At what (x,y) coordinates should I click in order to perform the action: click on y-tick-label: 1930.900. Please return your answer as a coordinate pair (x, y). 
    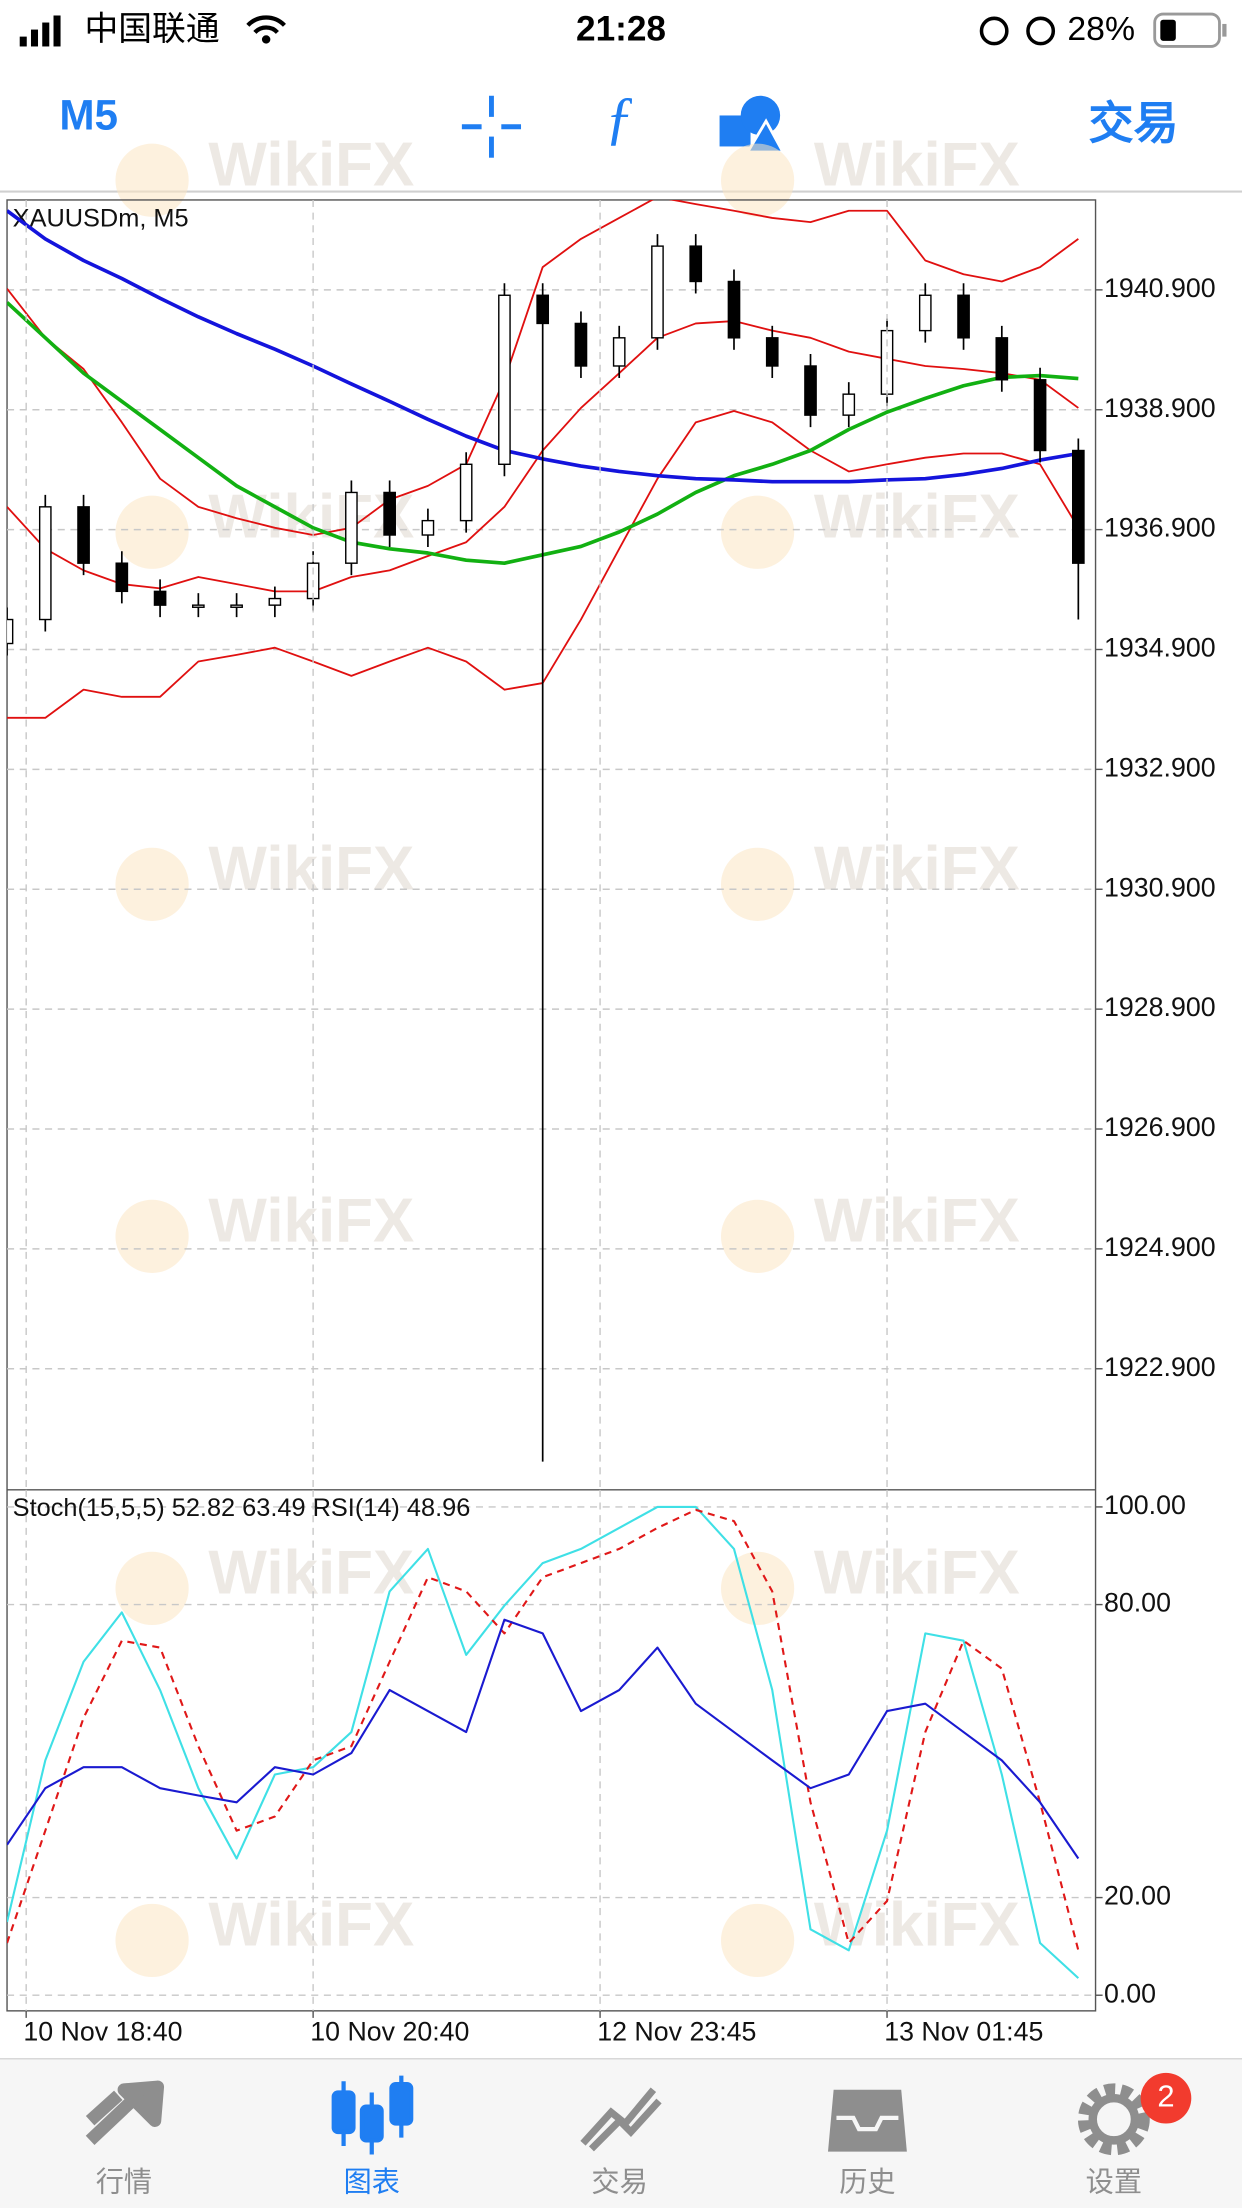
    Looking at the image, I should click on (1160, 887).